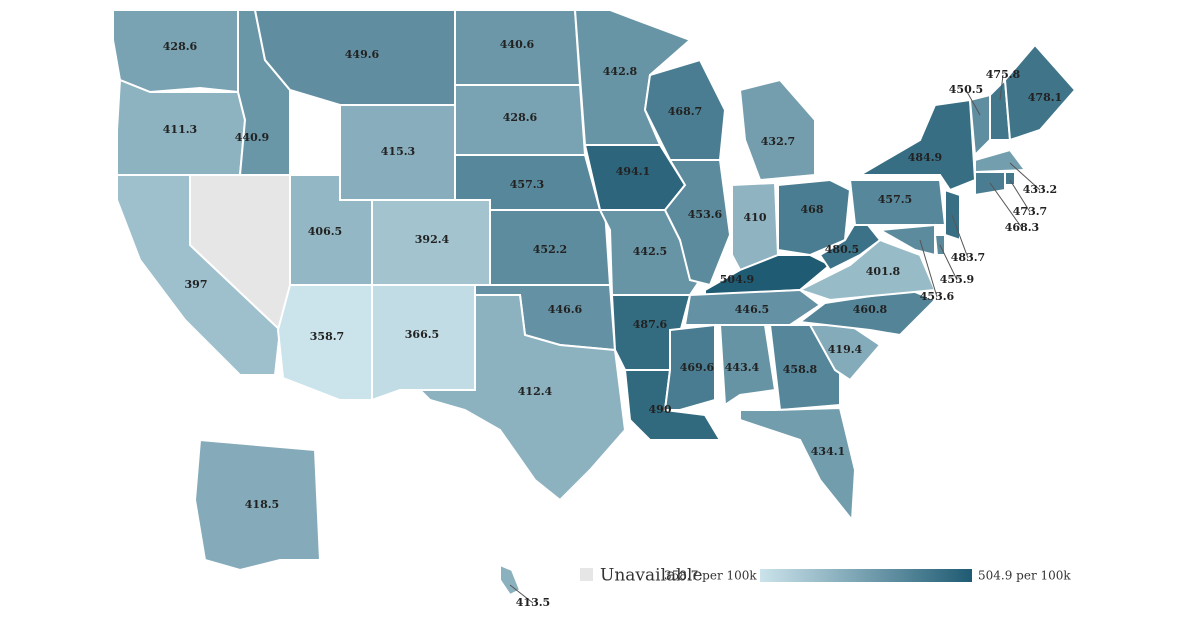 The width and height of the screenshot is (1200, 628). What do you see at coordinates (1022, 227) in the screenshot?
I see `state-value-label: 468.3` at bounding box center [1022, 227].